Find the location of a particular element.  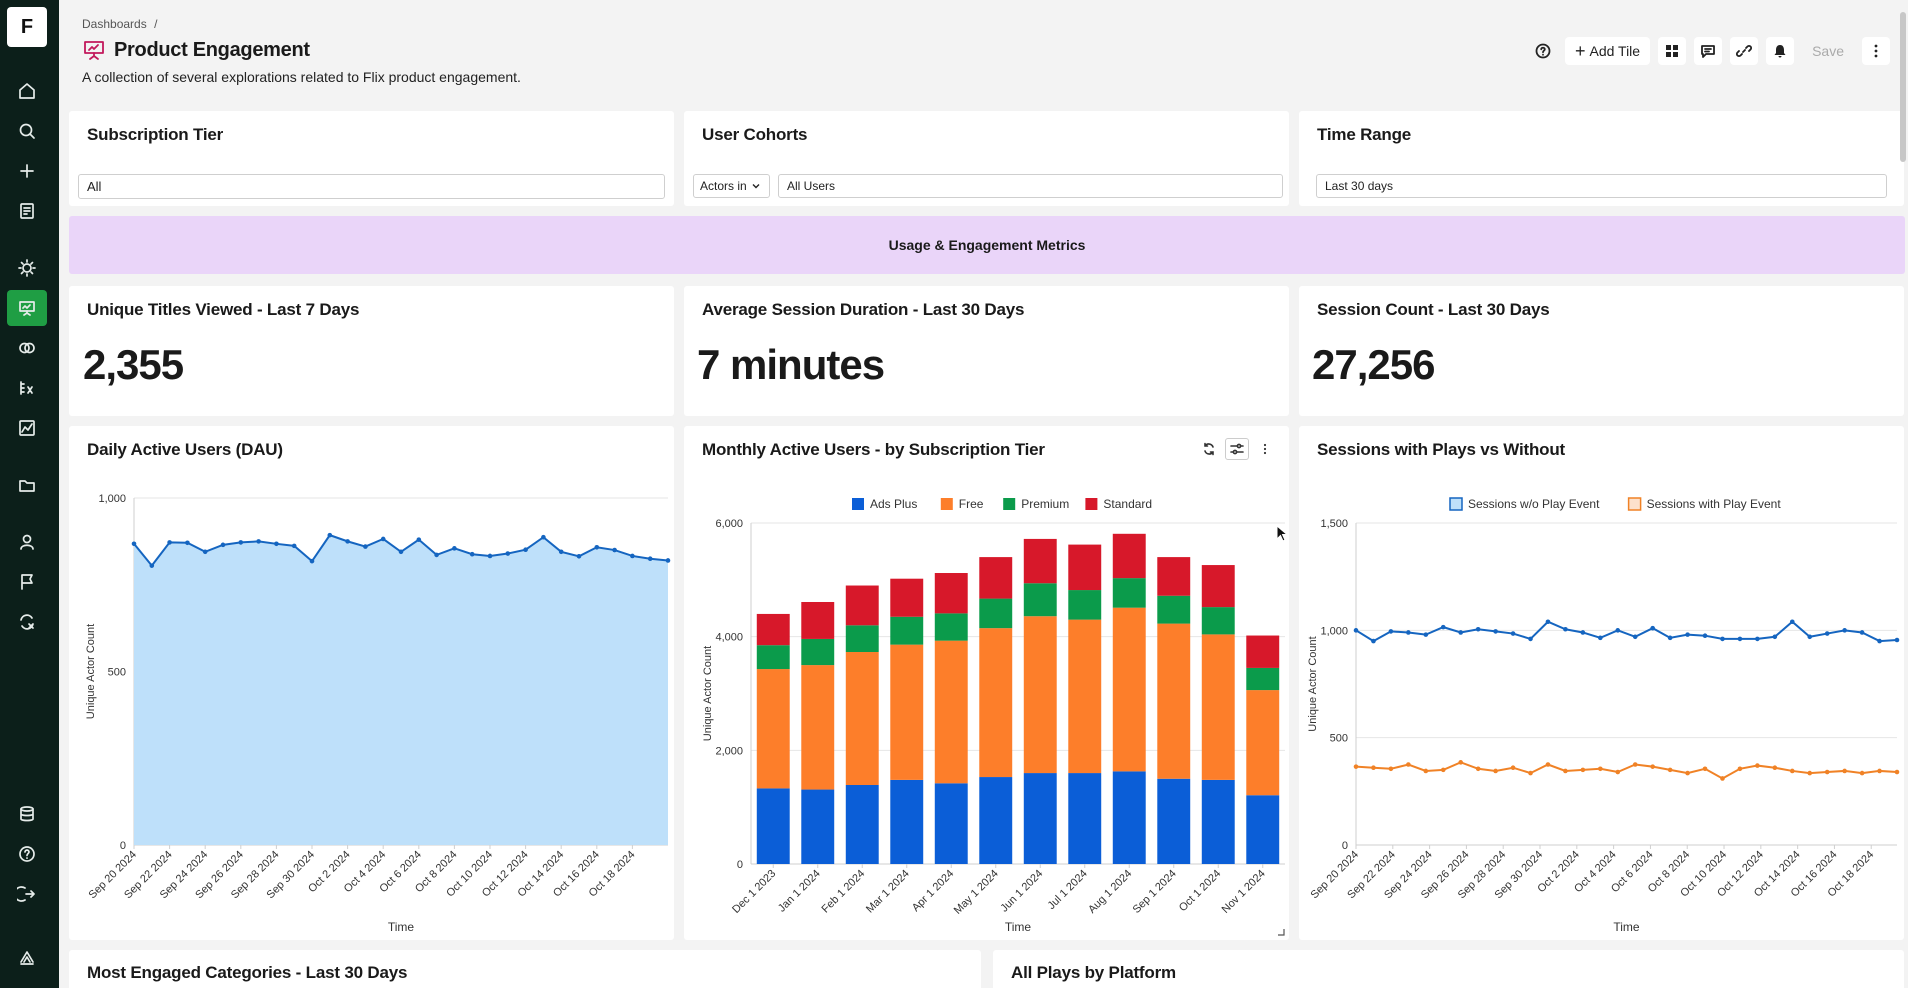

home-icon is located at coordinates (27, 91).